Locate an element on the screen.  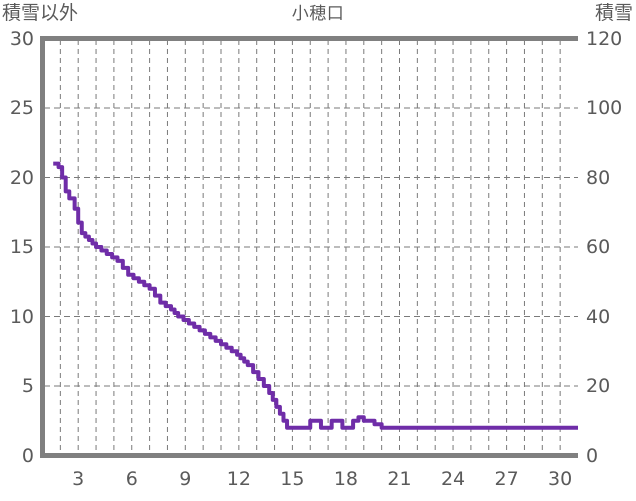
left-tick-0: 0 is located at coordinates (27, 455).